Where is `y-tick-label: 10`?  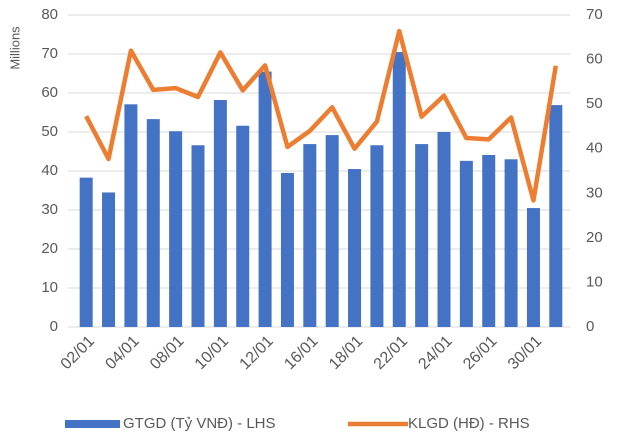 y-tick-label: 10 is located at coordinates (49, 287).